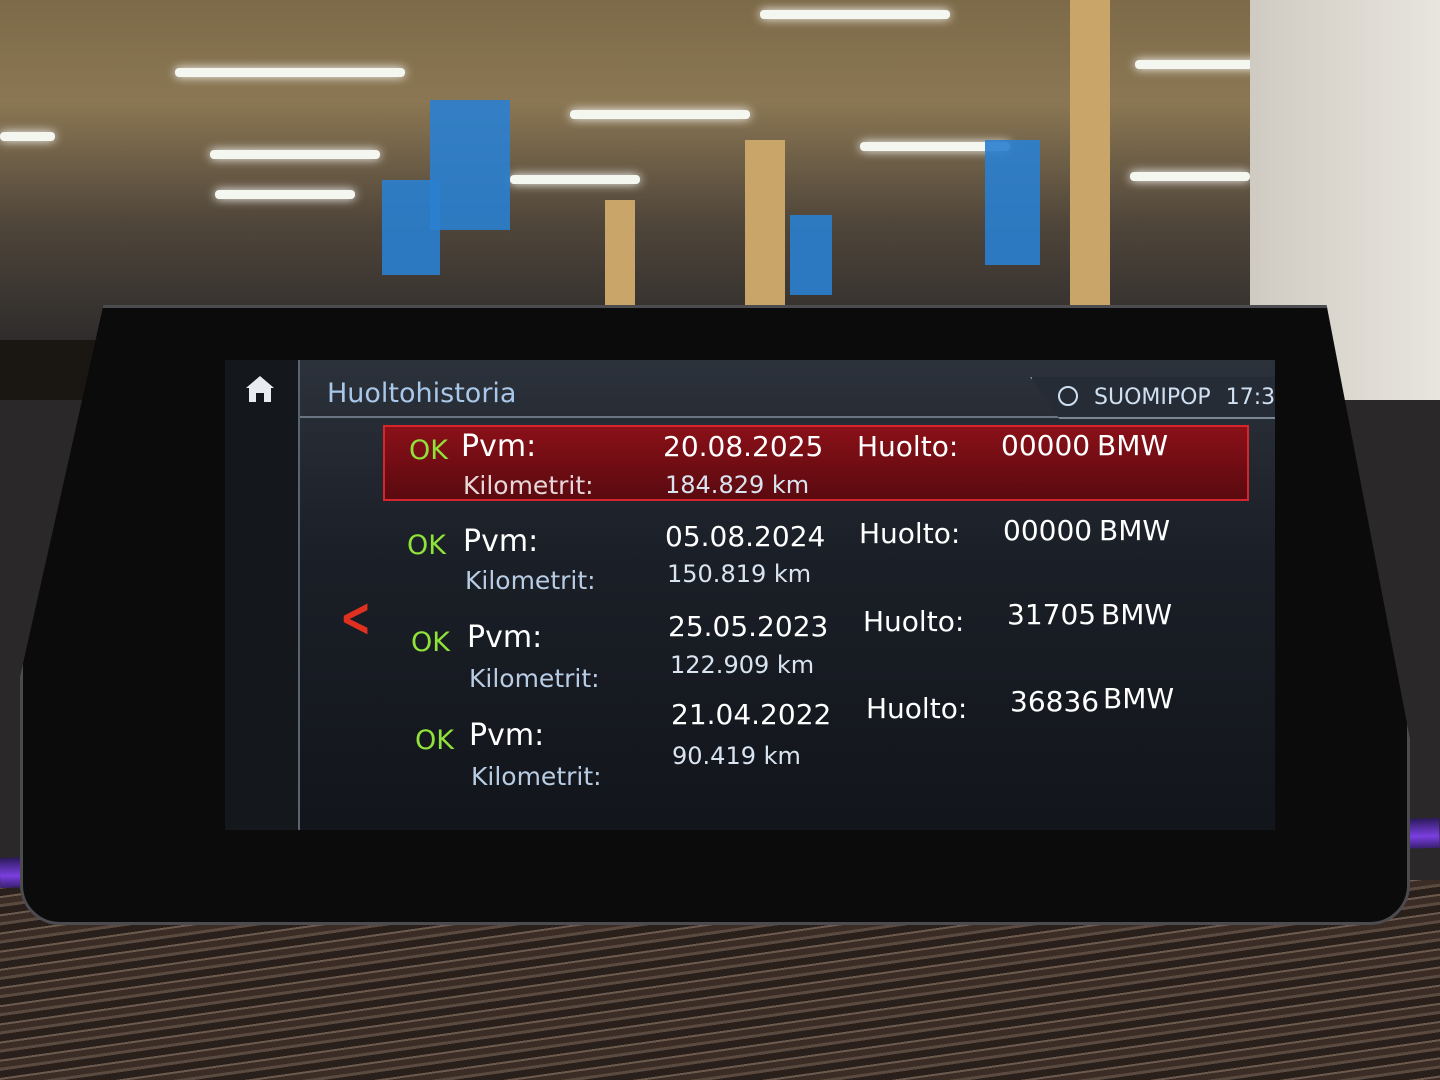 The width and height of the screenshot is (1440, 1080). What do you see at coordinates (742, 665) in the screenshot?
I see `km-value: 122.909 km` at bounding box center [742, 665].